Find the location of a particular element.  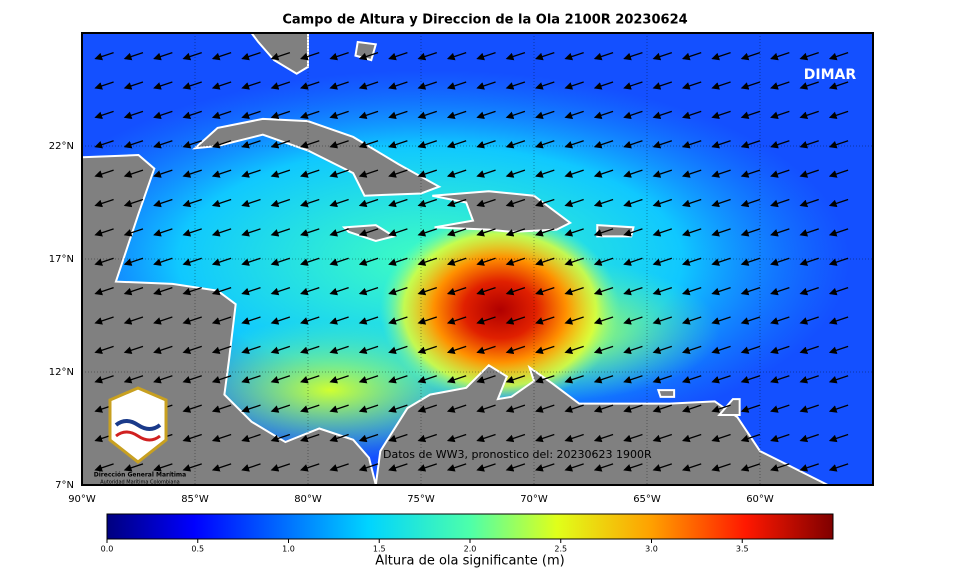

logo-wave is located at coordinates (138, 436).